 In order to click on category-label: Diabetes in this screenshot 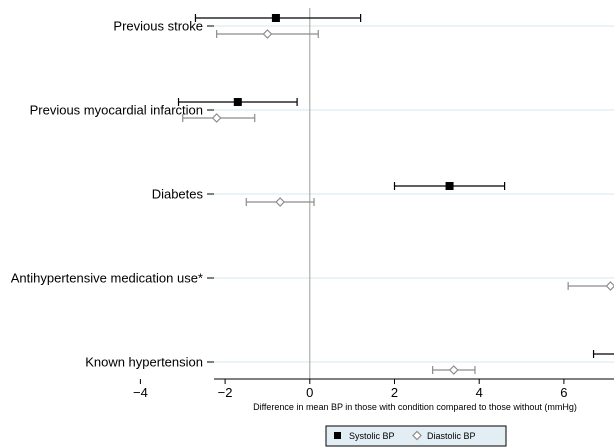, I will do `click(178, 194)`.